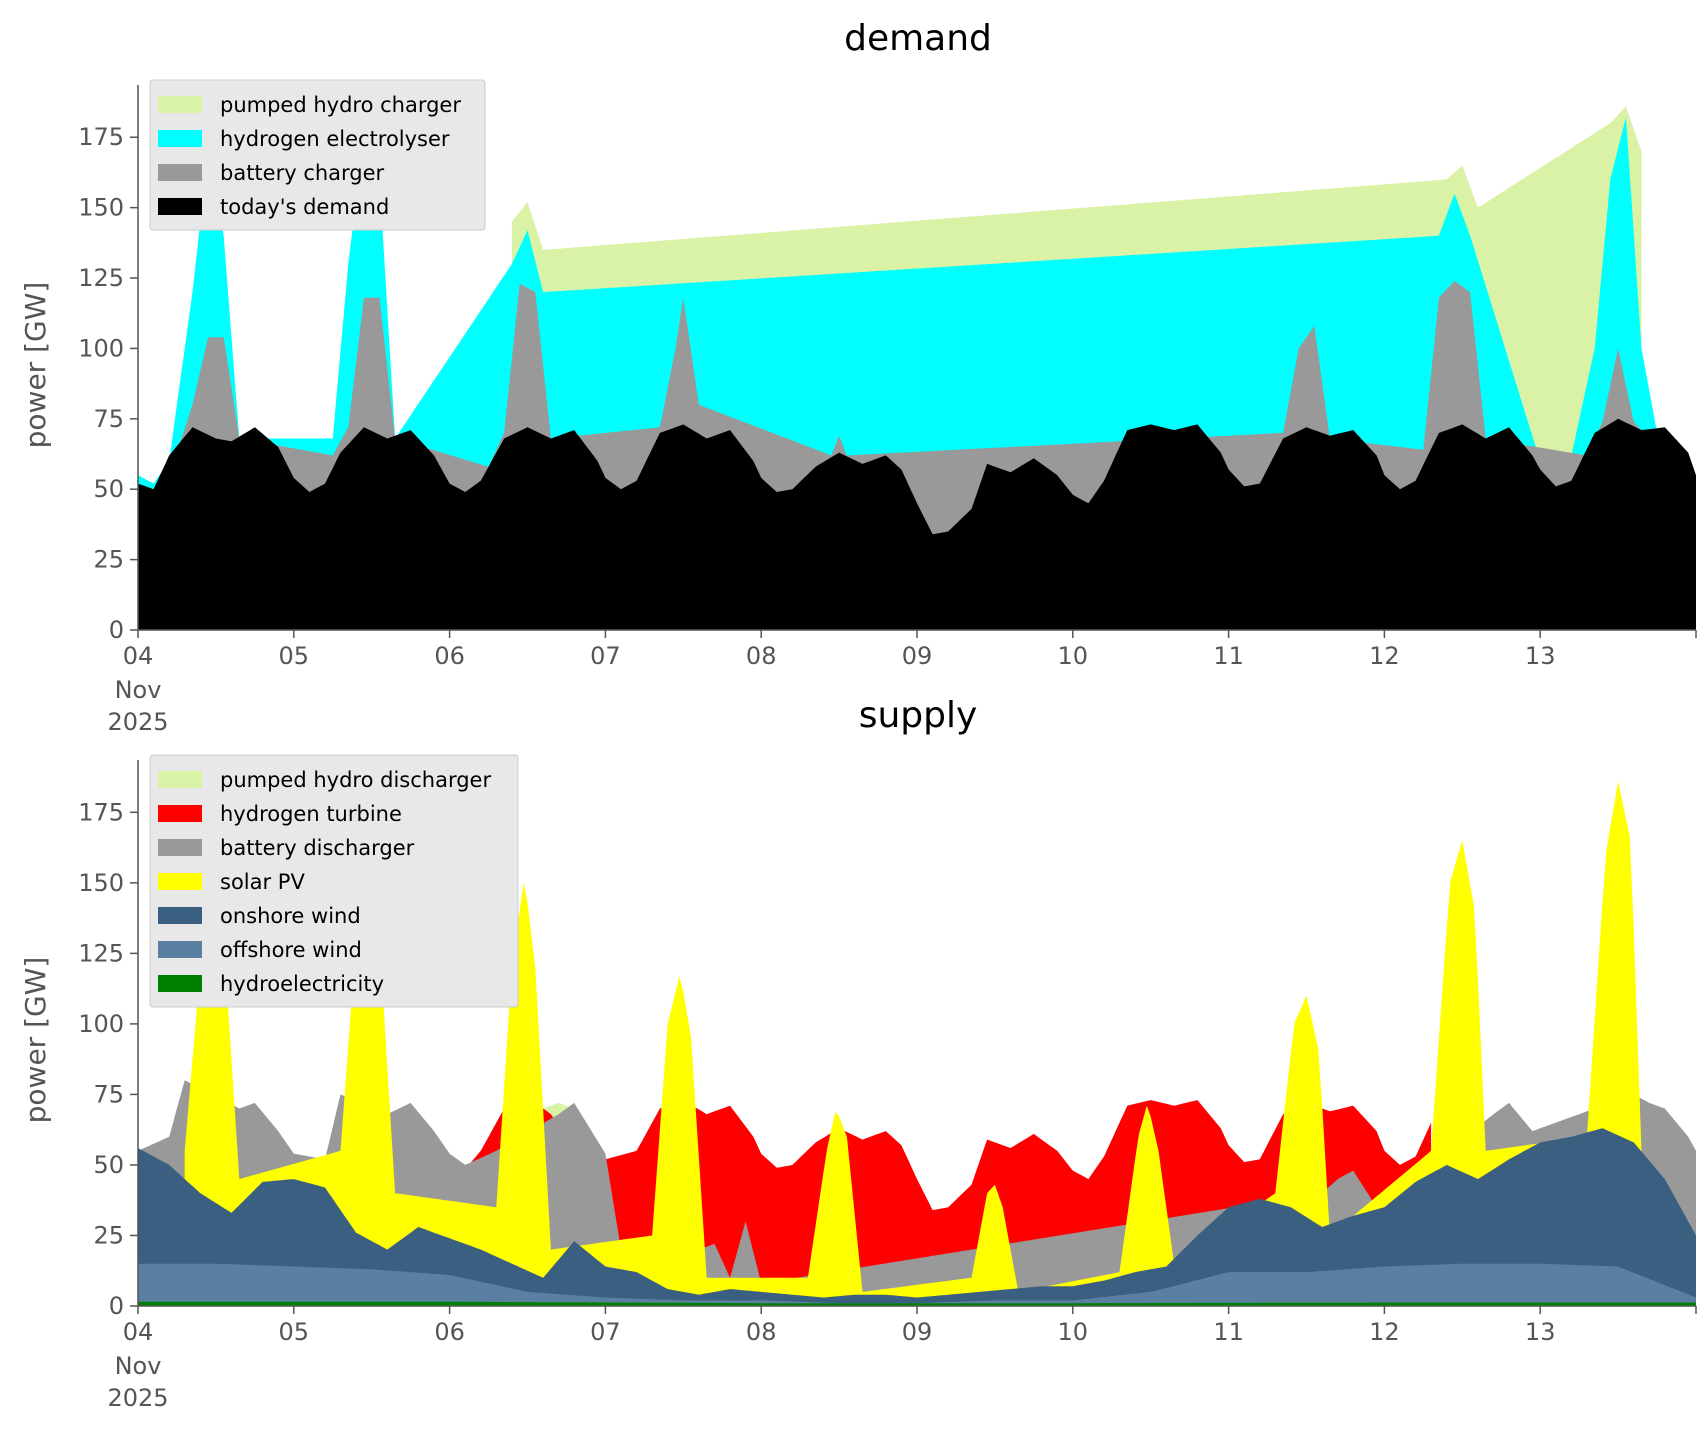  What do you see at coordinates (918, 38) in the screenshot?
I see `demand-title: demand` at bounding box center [918, 38].